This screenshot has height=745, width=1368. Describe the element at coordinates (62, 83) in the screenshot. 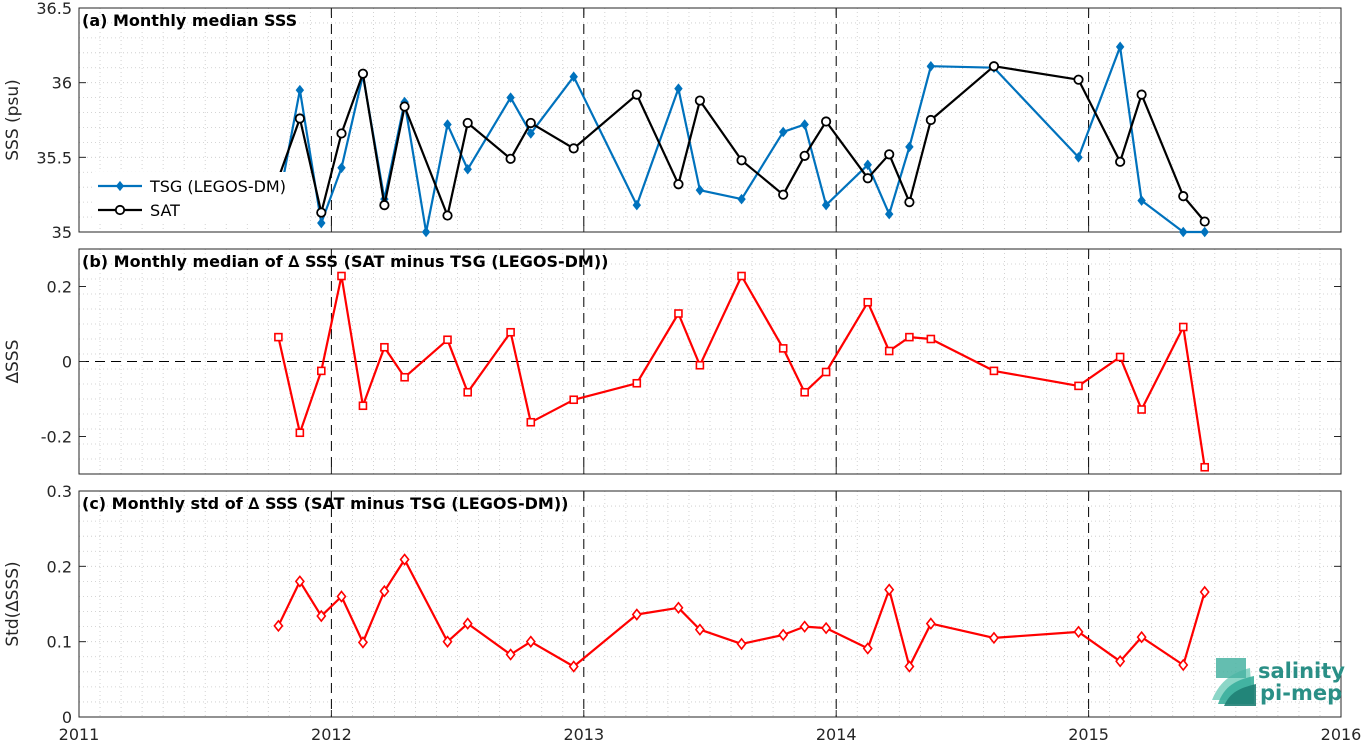

I see `y-tick-label: 36` at that location.